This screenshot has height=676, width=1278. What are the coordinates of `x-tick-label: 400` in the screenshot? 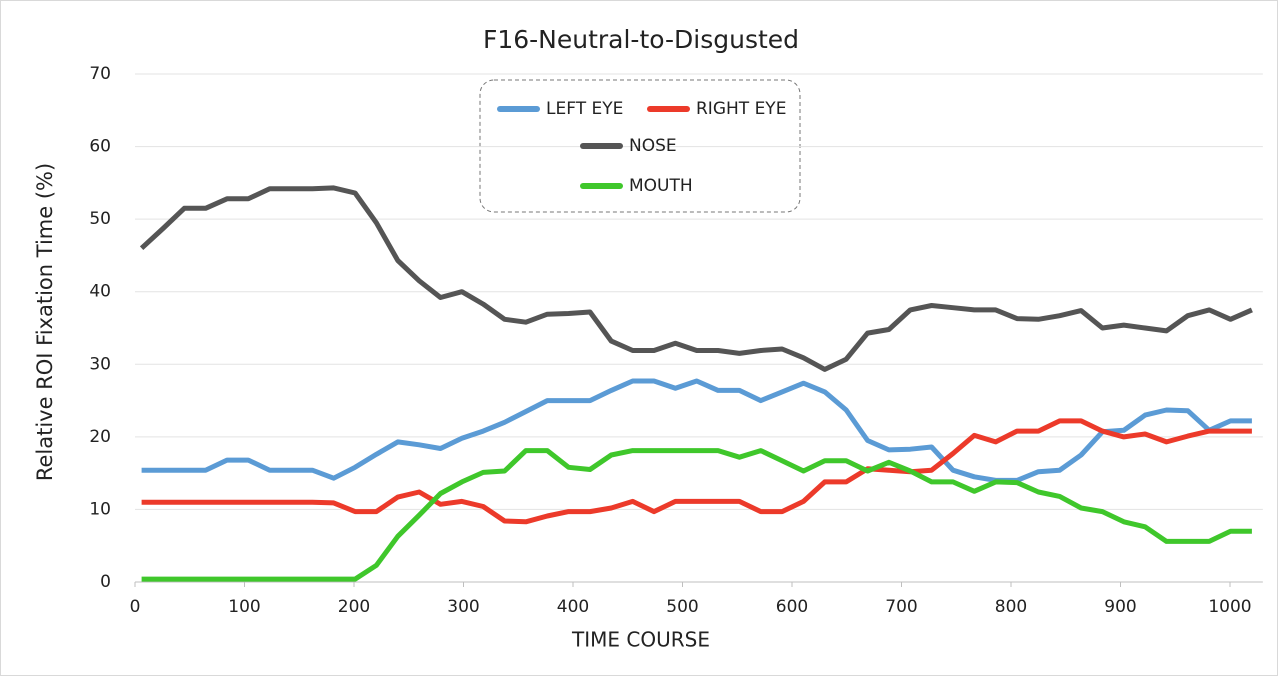 It's located at (573, 607).